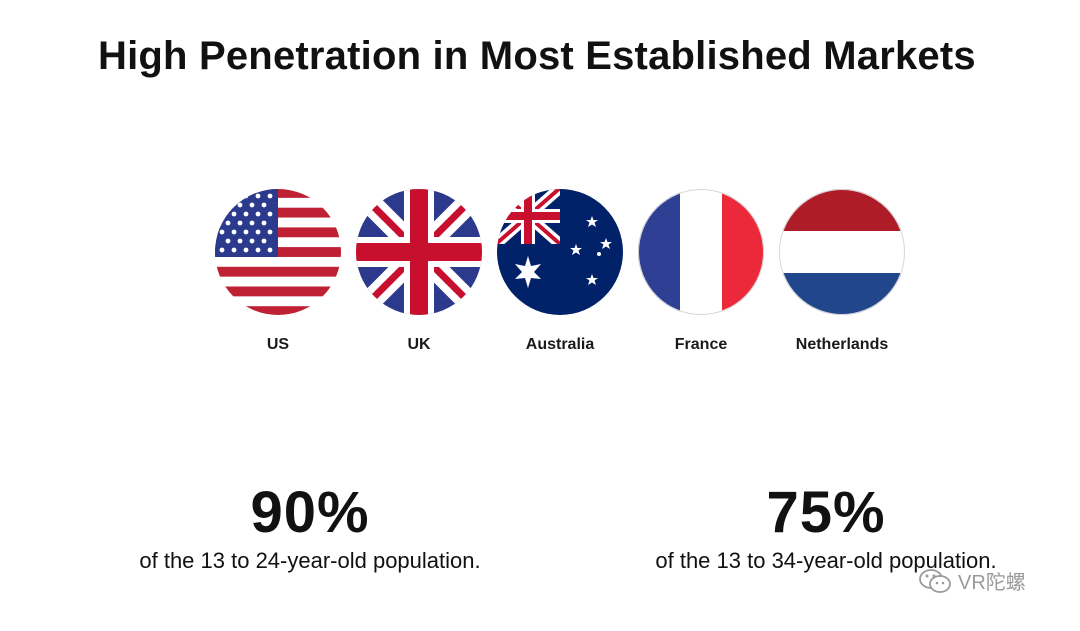 This screenshot has height=631, width=1080. I want to click on watermark-text: VR陀螺, so click(992, 583).